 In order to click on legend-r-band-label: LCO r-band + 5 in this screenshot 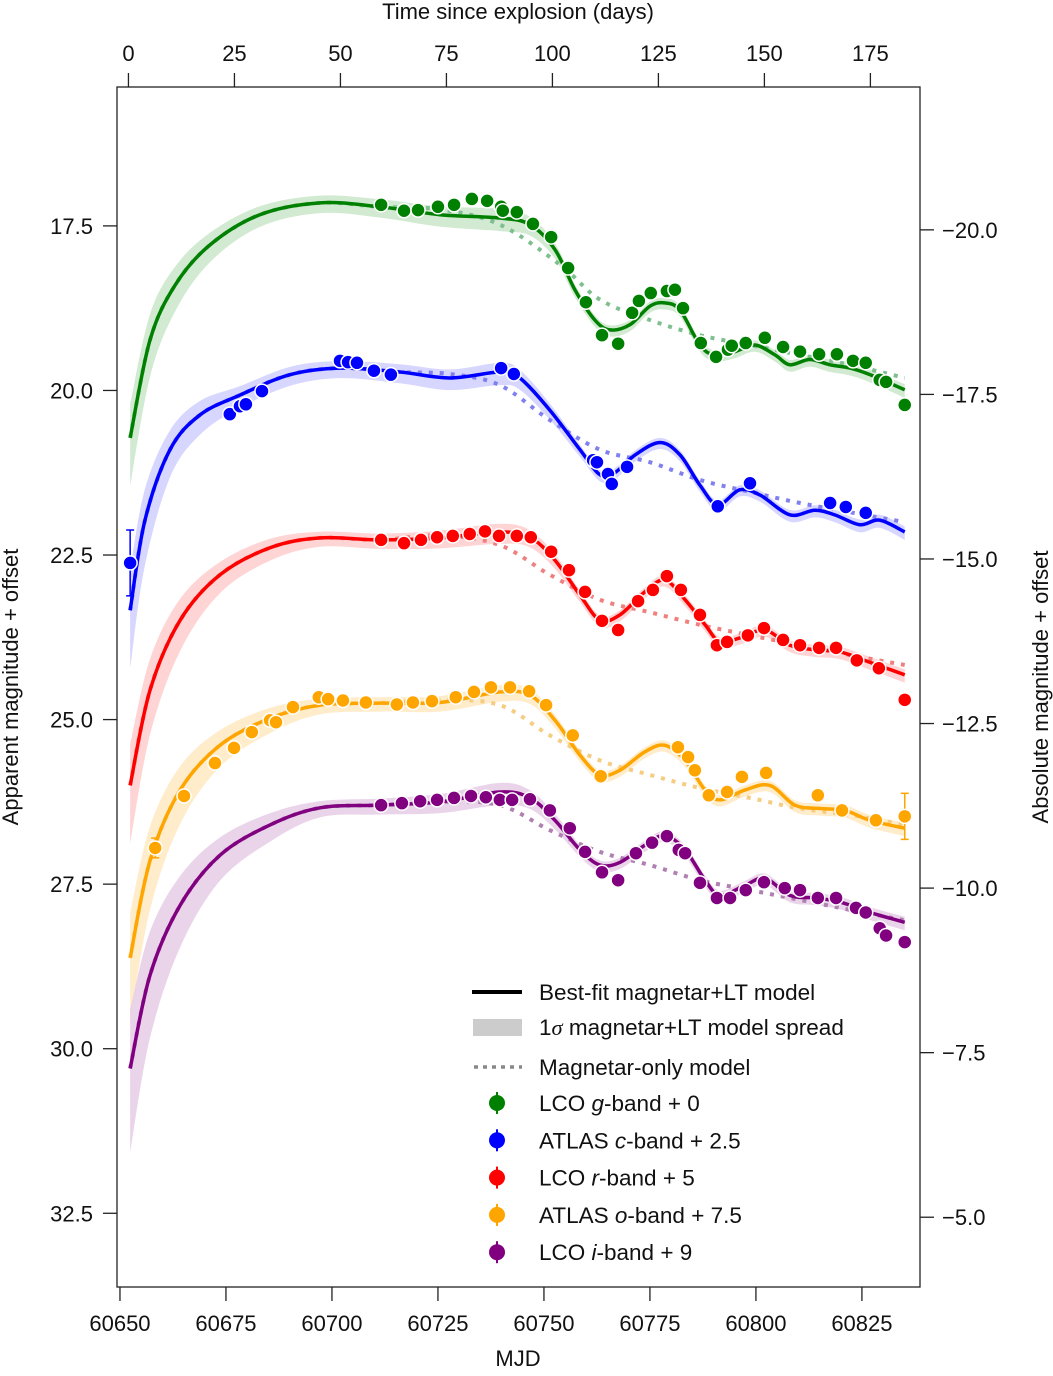, I will do `click(617, 1178)`.